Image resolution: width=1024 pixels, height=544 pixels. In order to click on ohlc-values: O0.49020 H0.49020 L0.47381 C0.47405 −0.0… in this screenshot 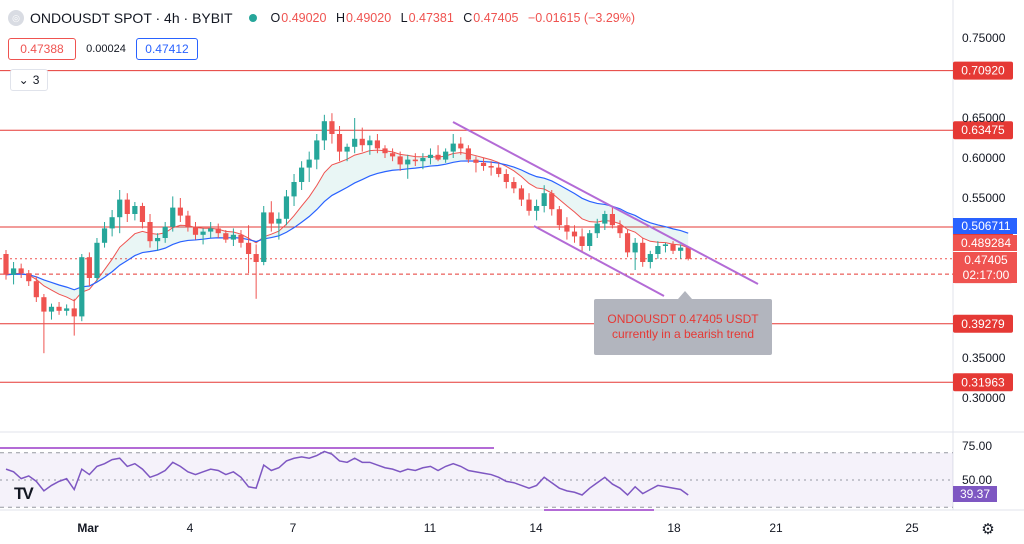, I will do `click(456, 18)`.